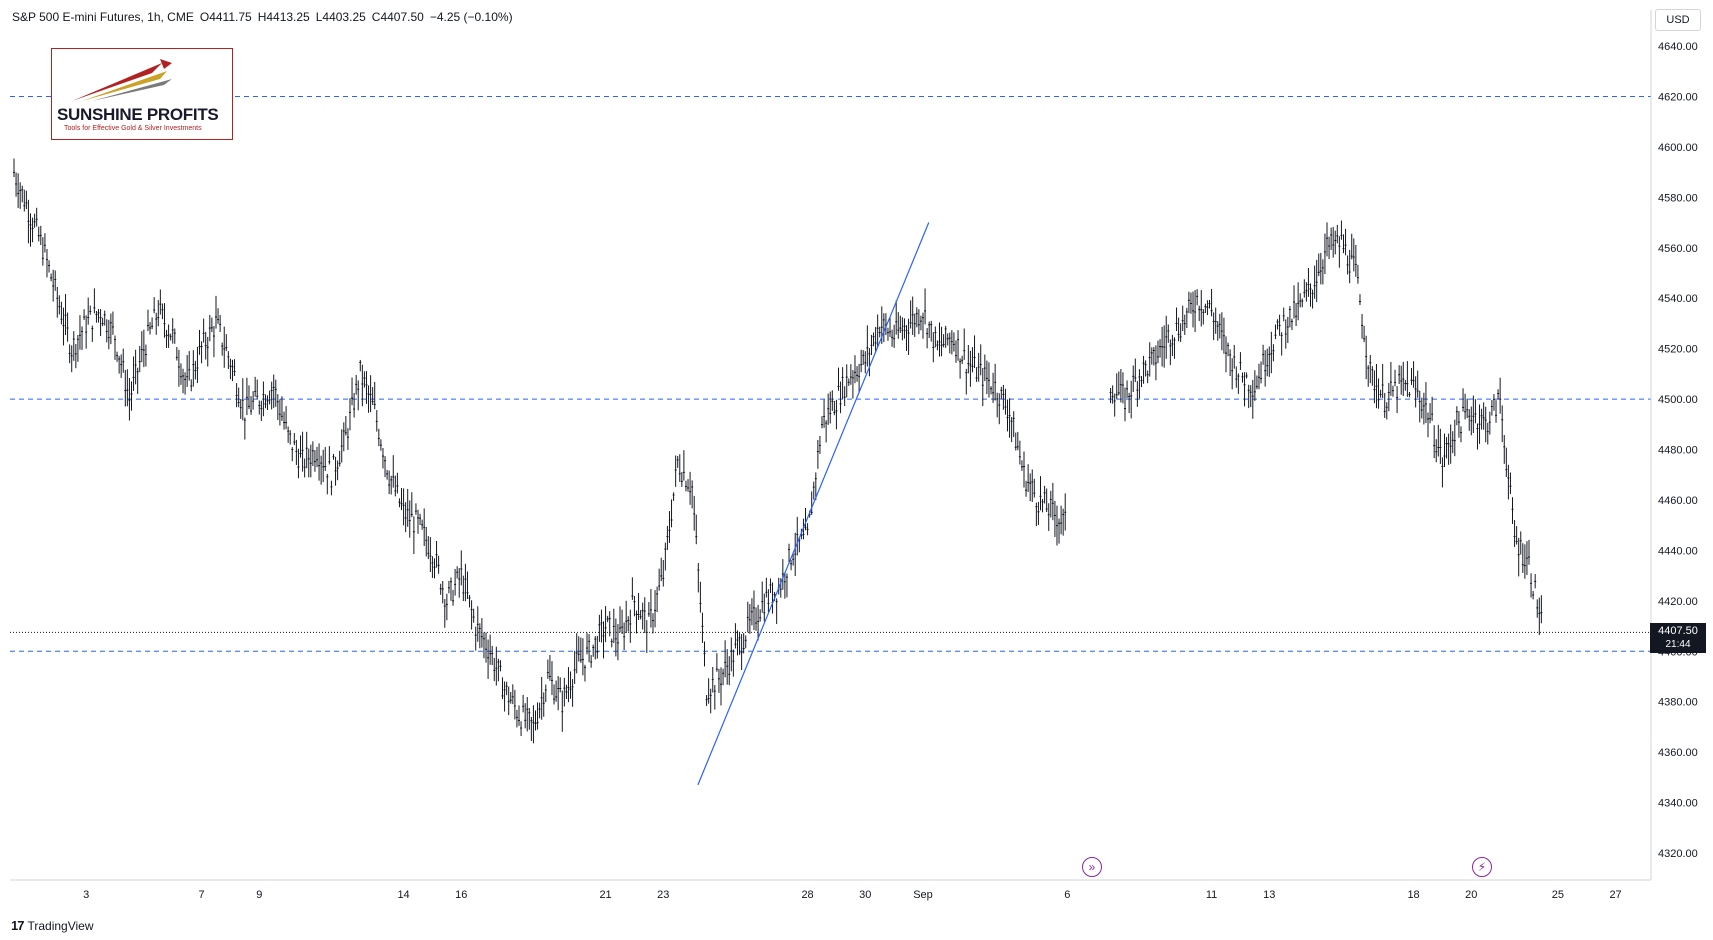 This screenshot has width=1713, height=940. What do you see at coordinates (1678, 644) in the screenshot?
I see `bar-countdown: 21:44` at bounding box center [1678, 644].